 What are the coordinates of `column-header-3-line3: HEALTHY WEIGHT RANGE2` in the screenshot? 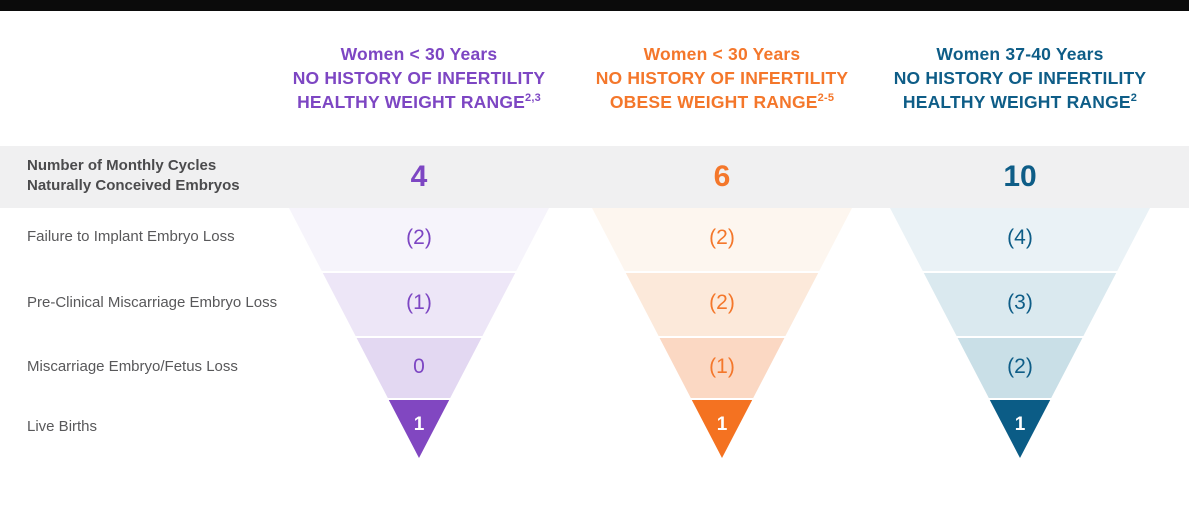 It's located at (1020, 102).